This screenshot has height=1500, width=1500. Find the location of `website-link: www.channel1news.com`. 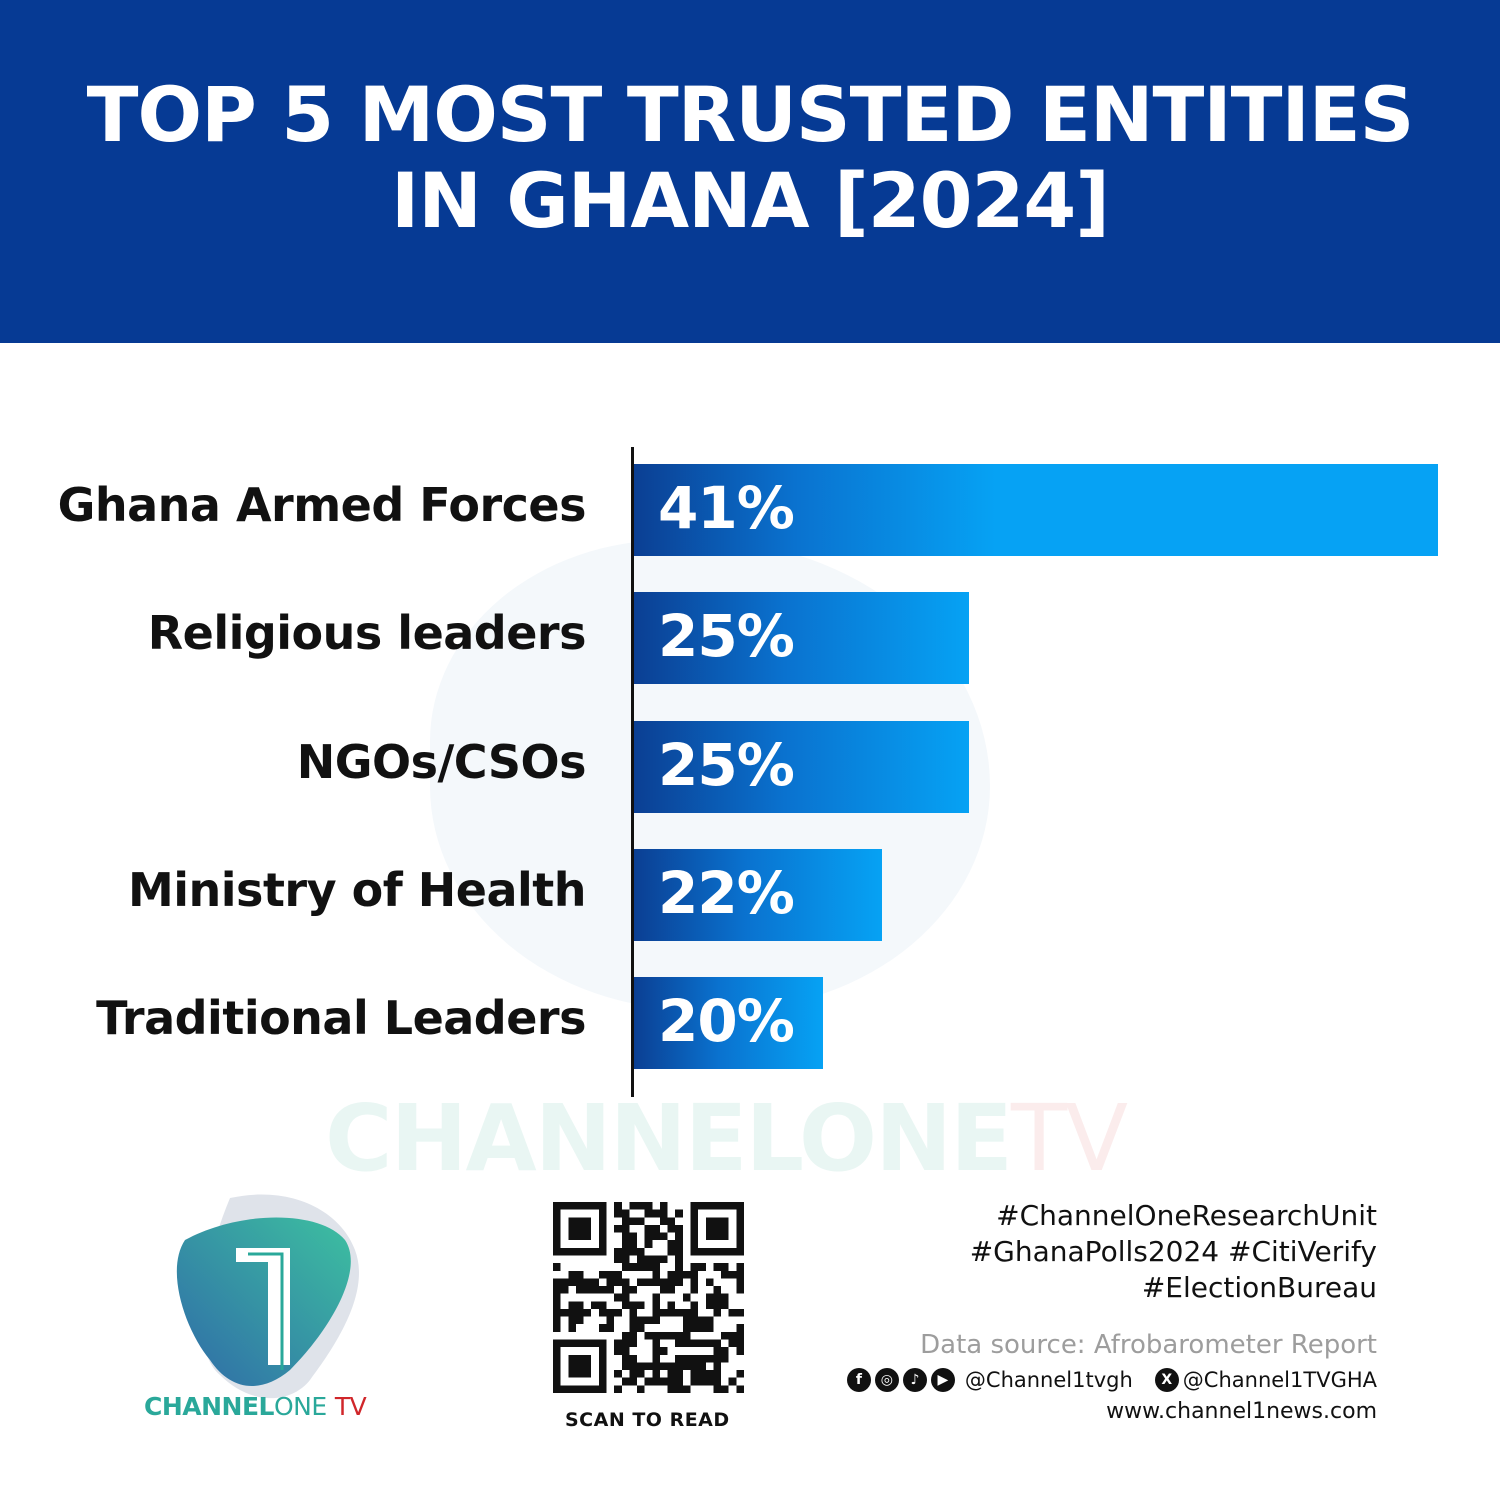

website-link: www.channel1news.com is located at coordinates (1241, 1411).